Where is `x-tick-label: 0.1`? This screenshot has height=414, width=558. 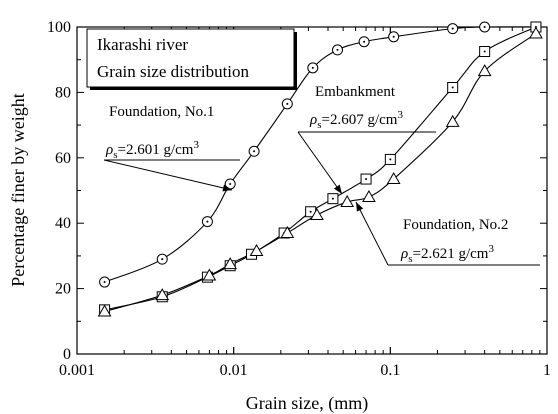 x-tick-label: 0.1 is located at coordinates (390, 370).